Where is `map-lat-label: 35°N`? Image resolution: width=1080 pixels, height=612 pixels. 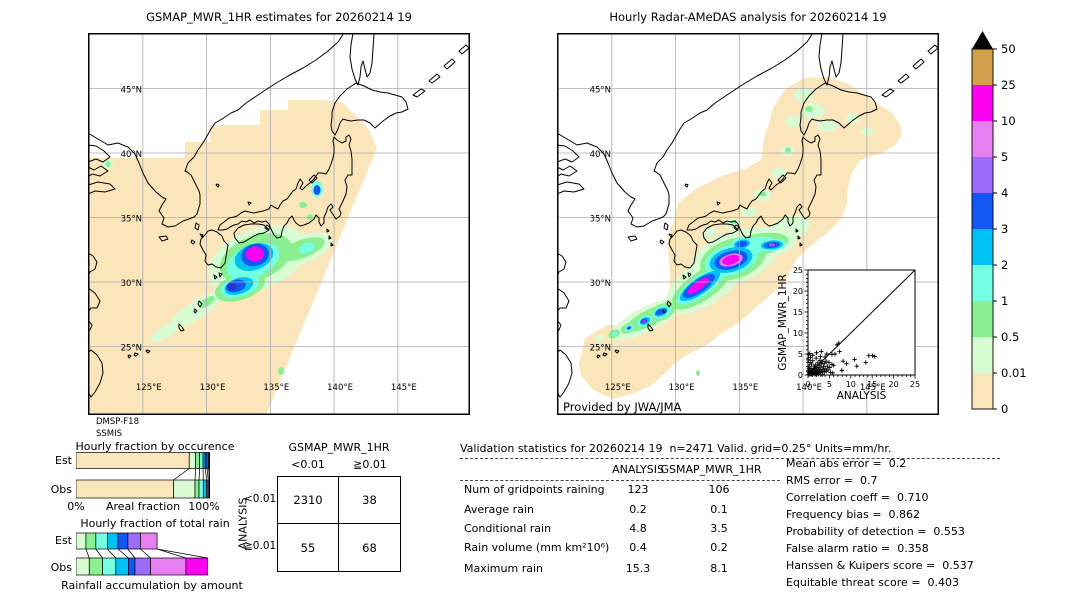 map-lat-label: 35°N is located at coordinates (131, 219).